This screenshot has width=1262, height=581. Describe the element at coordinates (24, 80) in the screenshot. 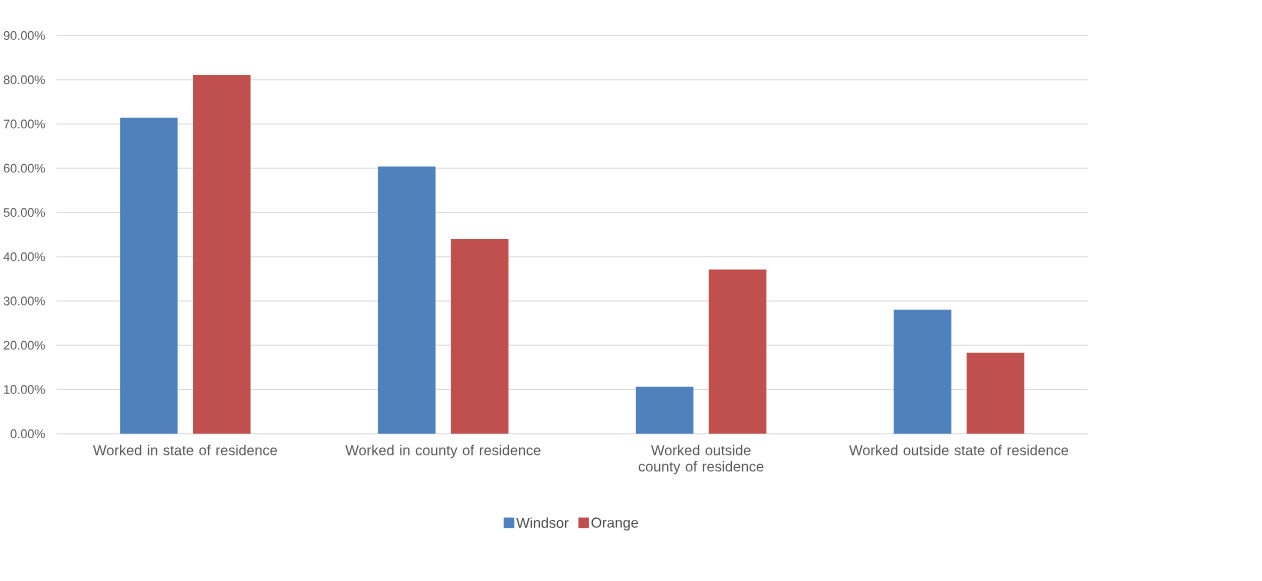

I see `y-tick-label: 80.00%` at that location.